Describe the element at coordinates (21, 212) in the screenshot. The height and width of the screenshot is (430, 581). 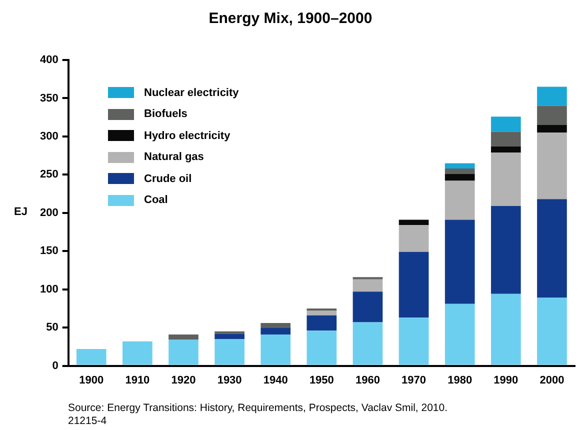
I see `y-axis-title: EJ` at that location.